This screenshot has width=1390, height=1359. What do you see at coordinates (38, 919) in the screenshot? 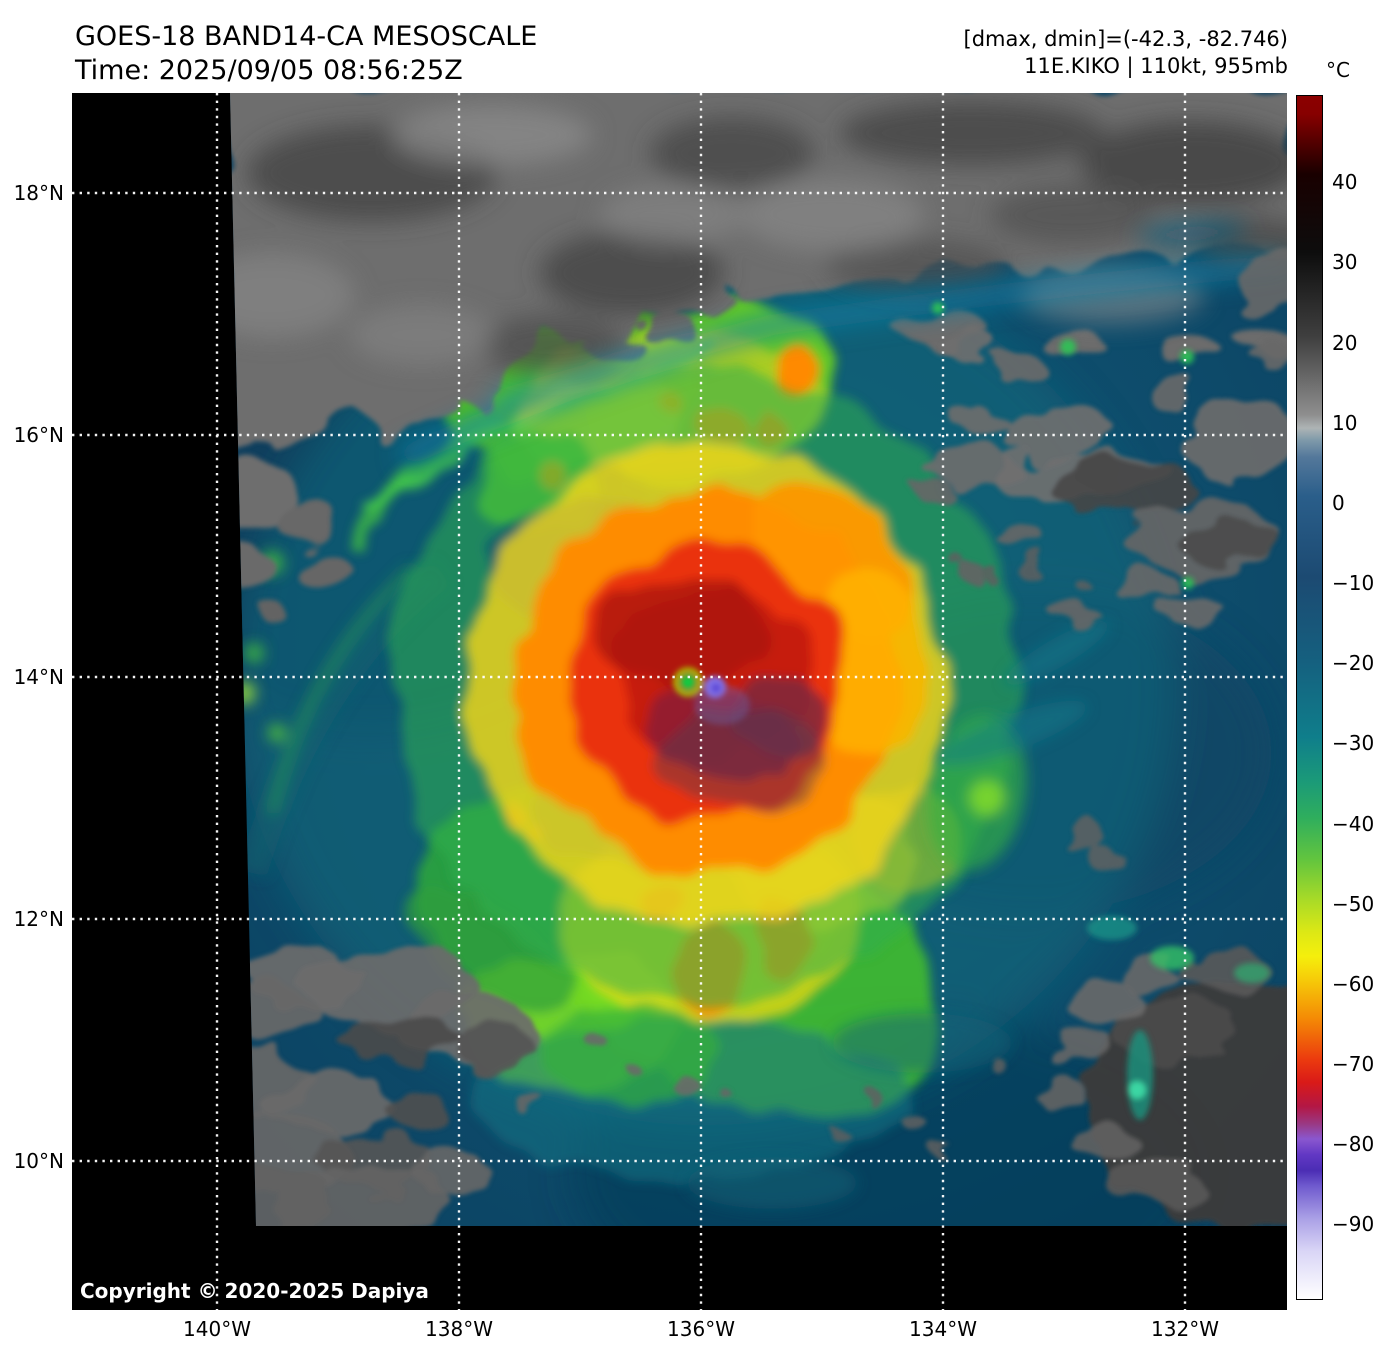
I see `latitude-tick-label: 12°N` at bounding box center [38, 919].